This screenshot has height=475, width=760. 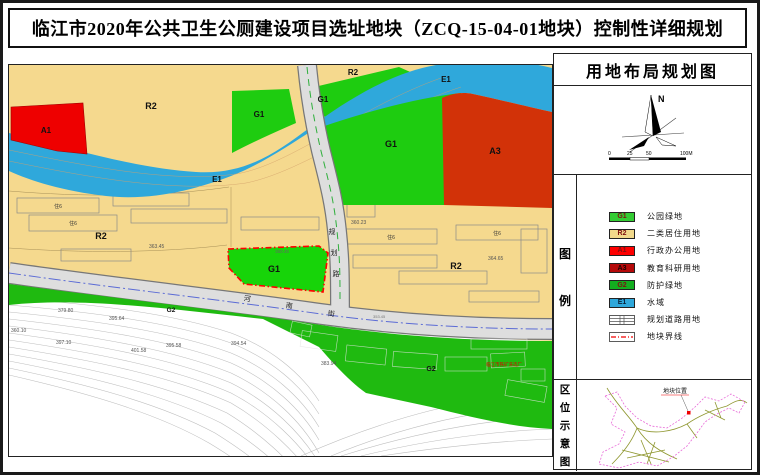 I want to click on zone-label-g1-plot: G1, so click(x=274, y=269).